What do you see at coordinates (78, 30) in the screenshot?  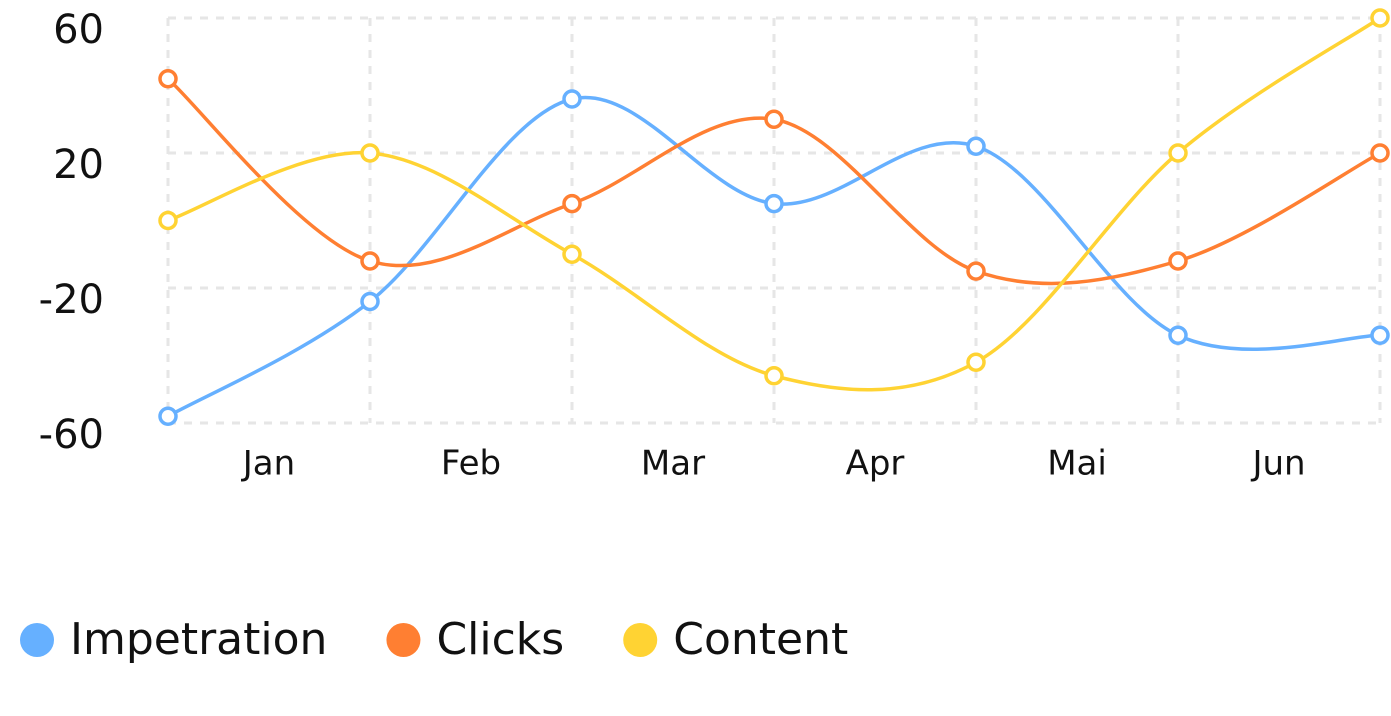 I see `y-tick-label: 60` at bounding box center [78, 30].